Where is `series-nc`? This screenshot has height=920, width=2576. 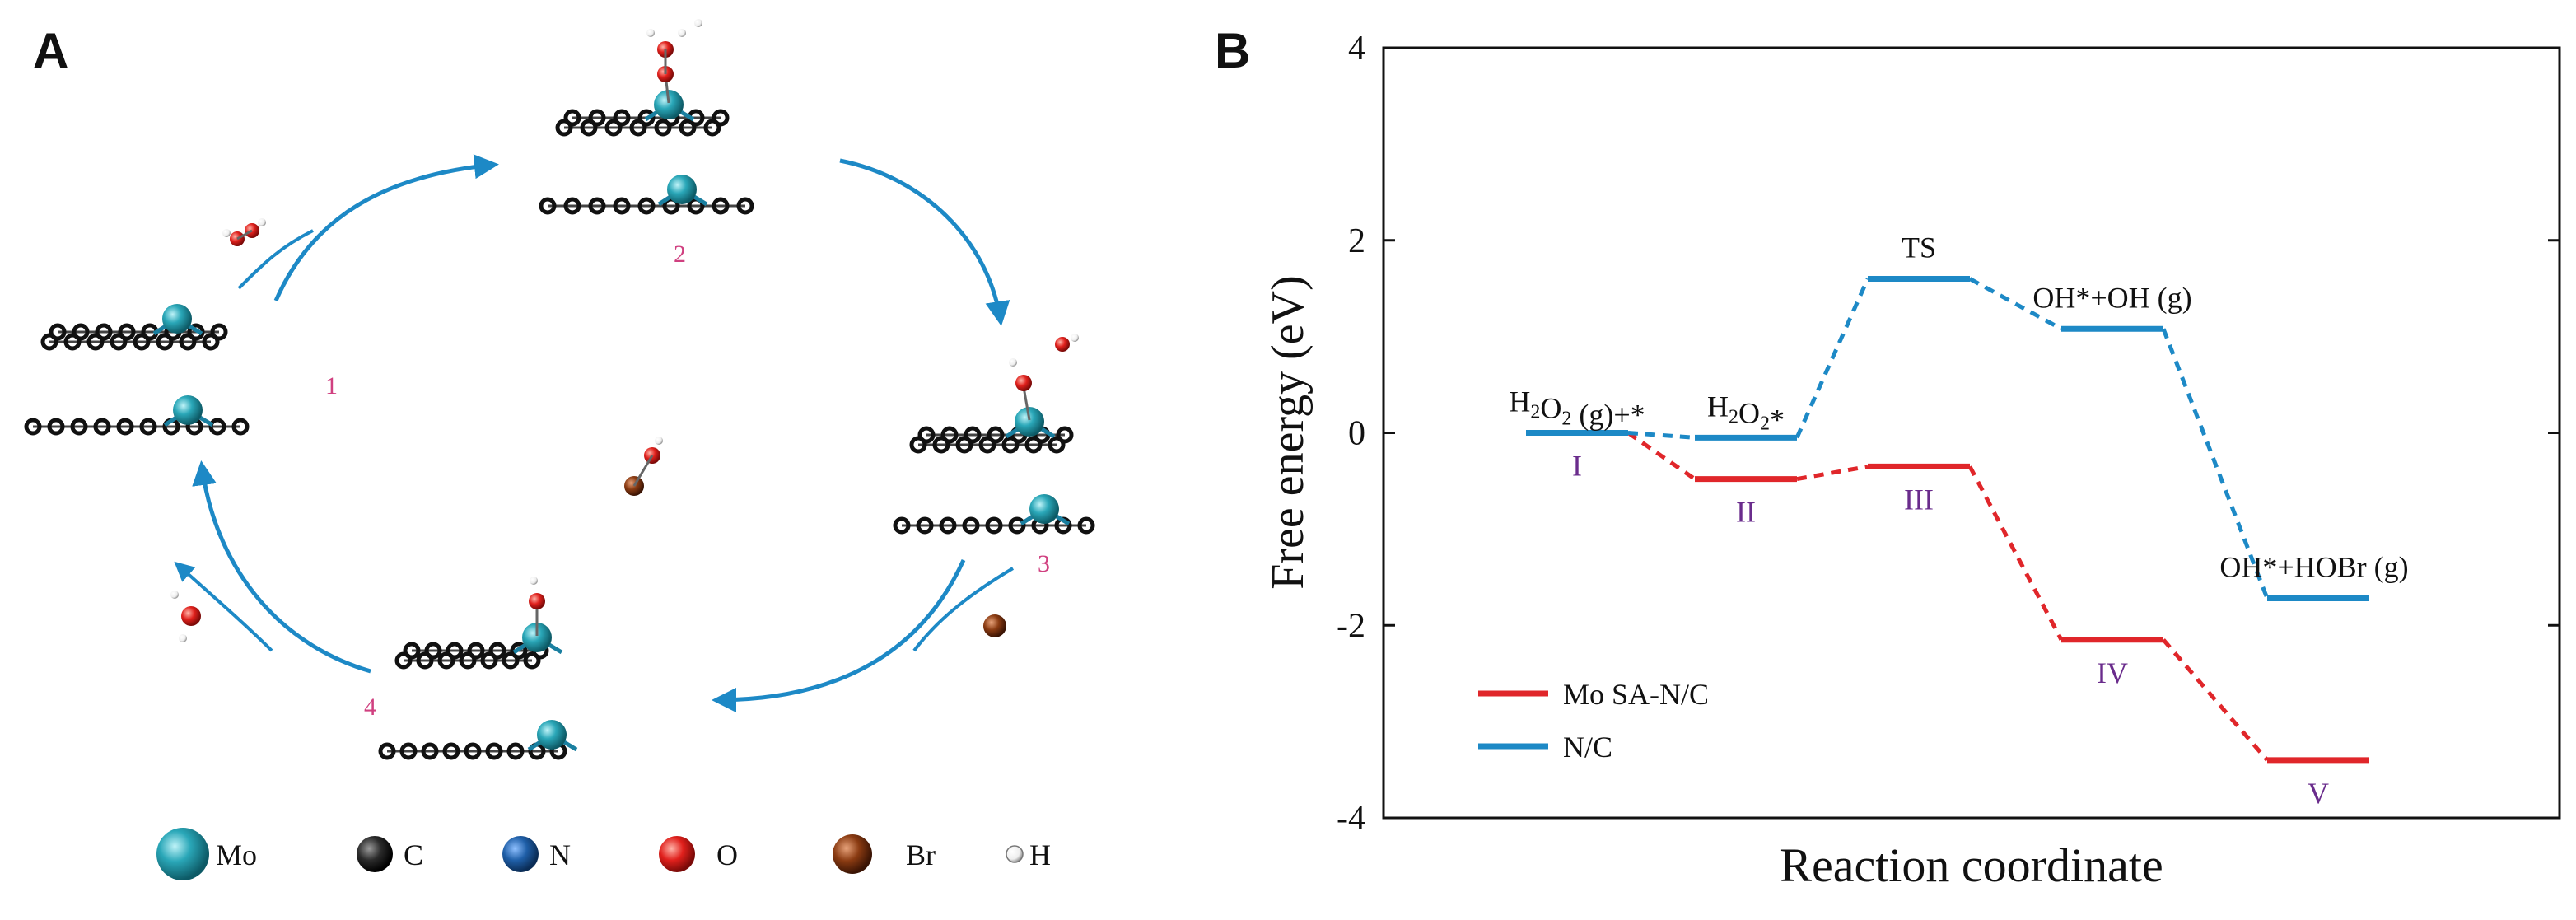 series-nc is located at coordinates (1947, 439).